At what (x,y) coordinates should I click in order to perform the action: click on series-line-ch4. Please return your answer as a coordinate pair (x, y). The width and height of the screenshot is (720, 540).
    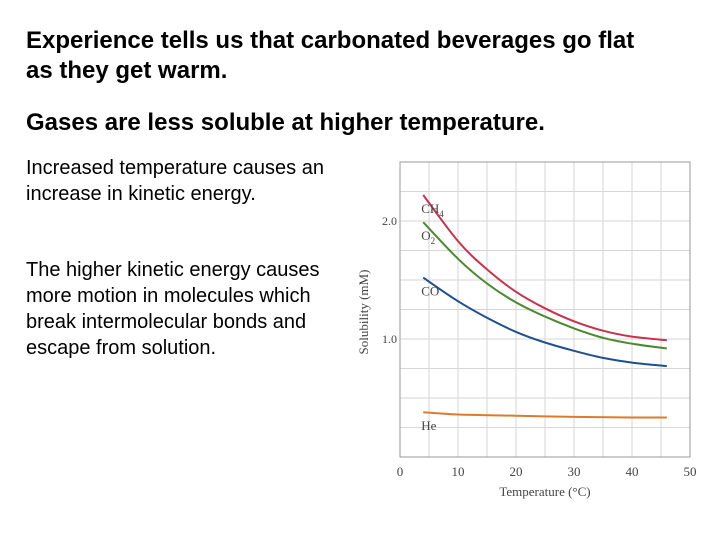
    Looking at the image, I should click on (544, 268).